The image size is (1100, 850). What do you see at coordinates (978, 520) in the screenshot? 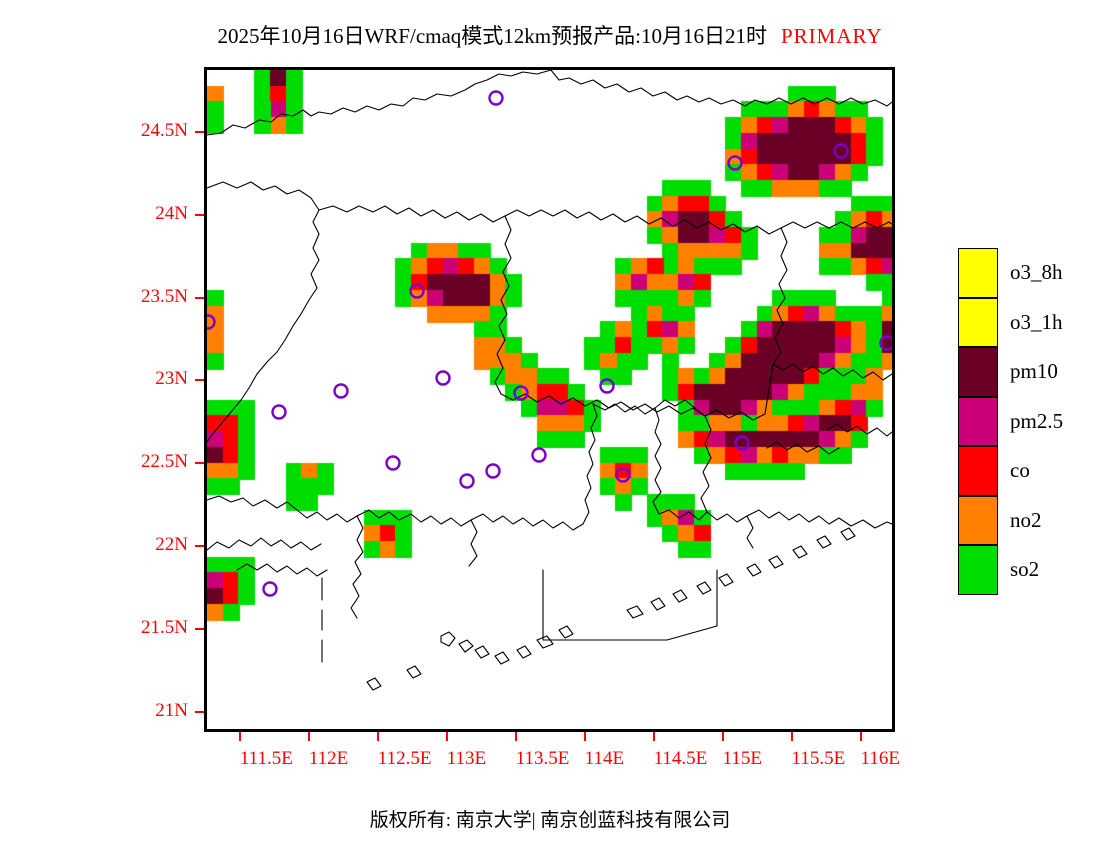
I see `legend-swatch-no2` at bounding box center [978, 520].